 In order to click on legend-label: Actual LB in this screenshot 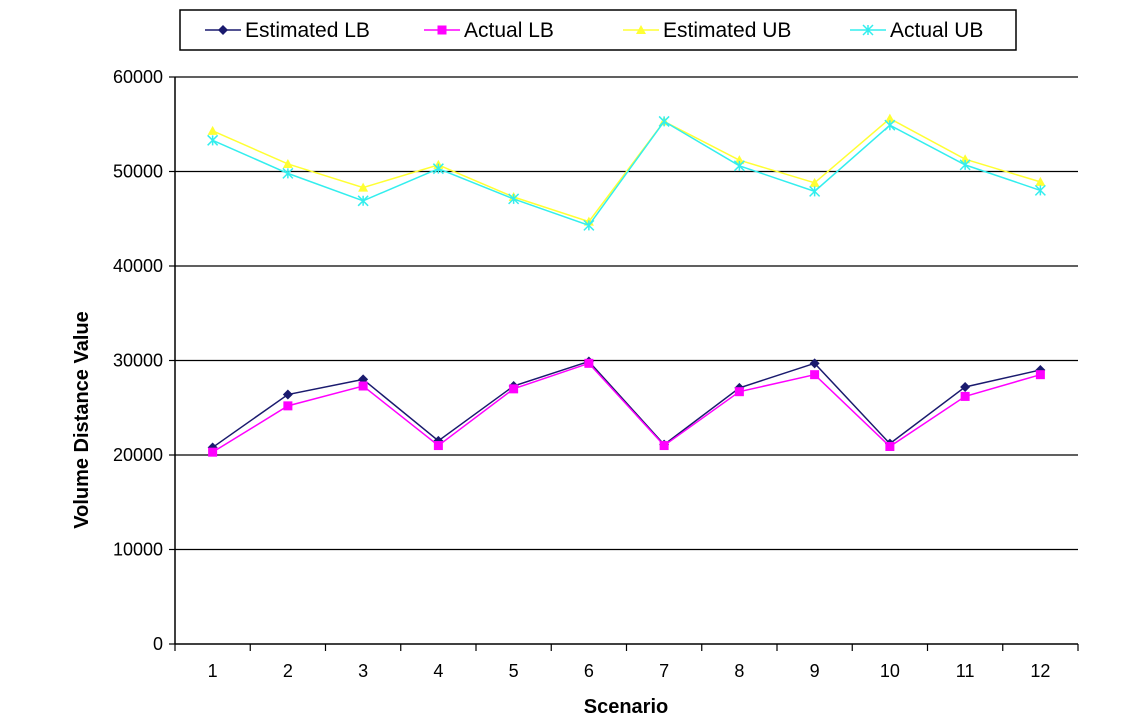, I will do `click(509, 30)`.